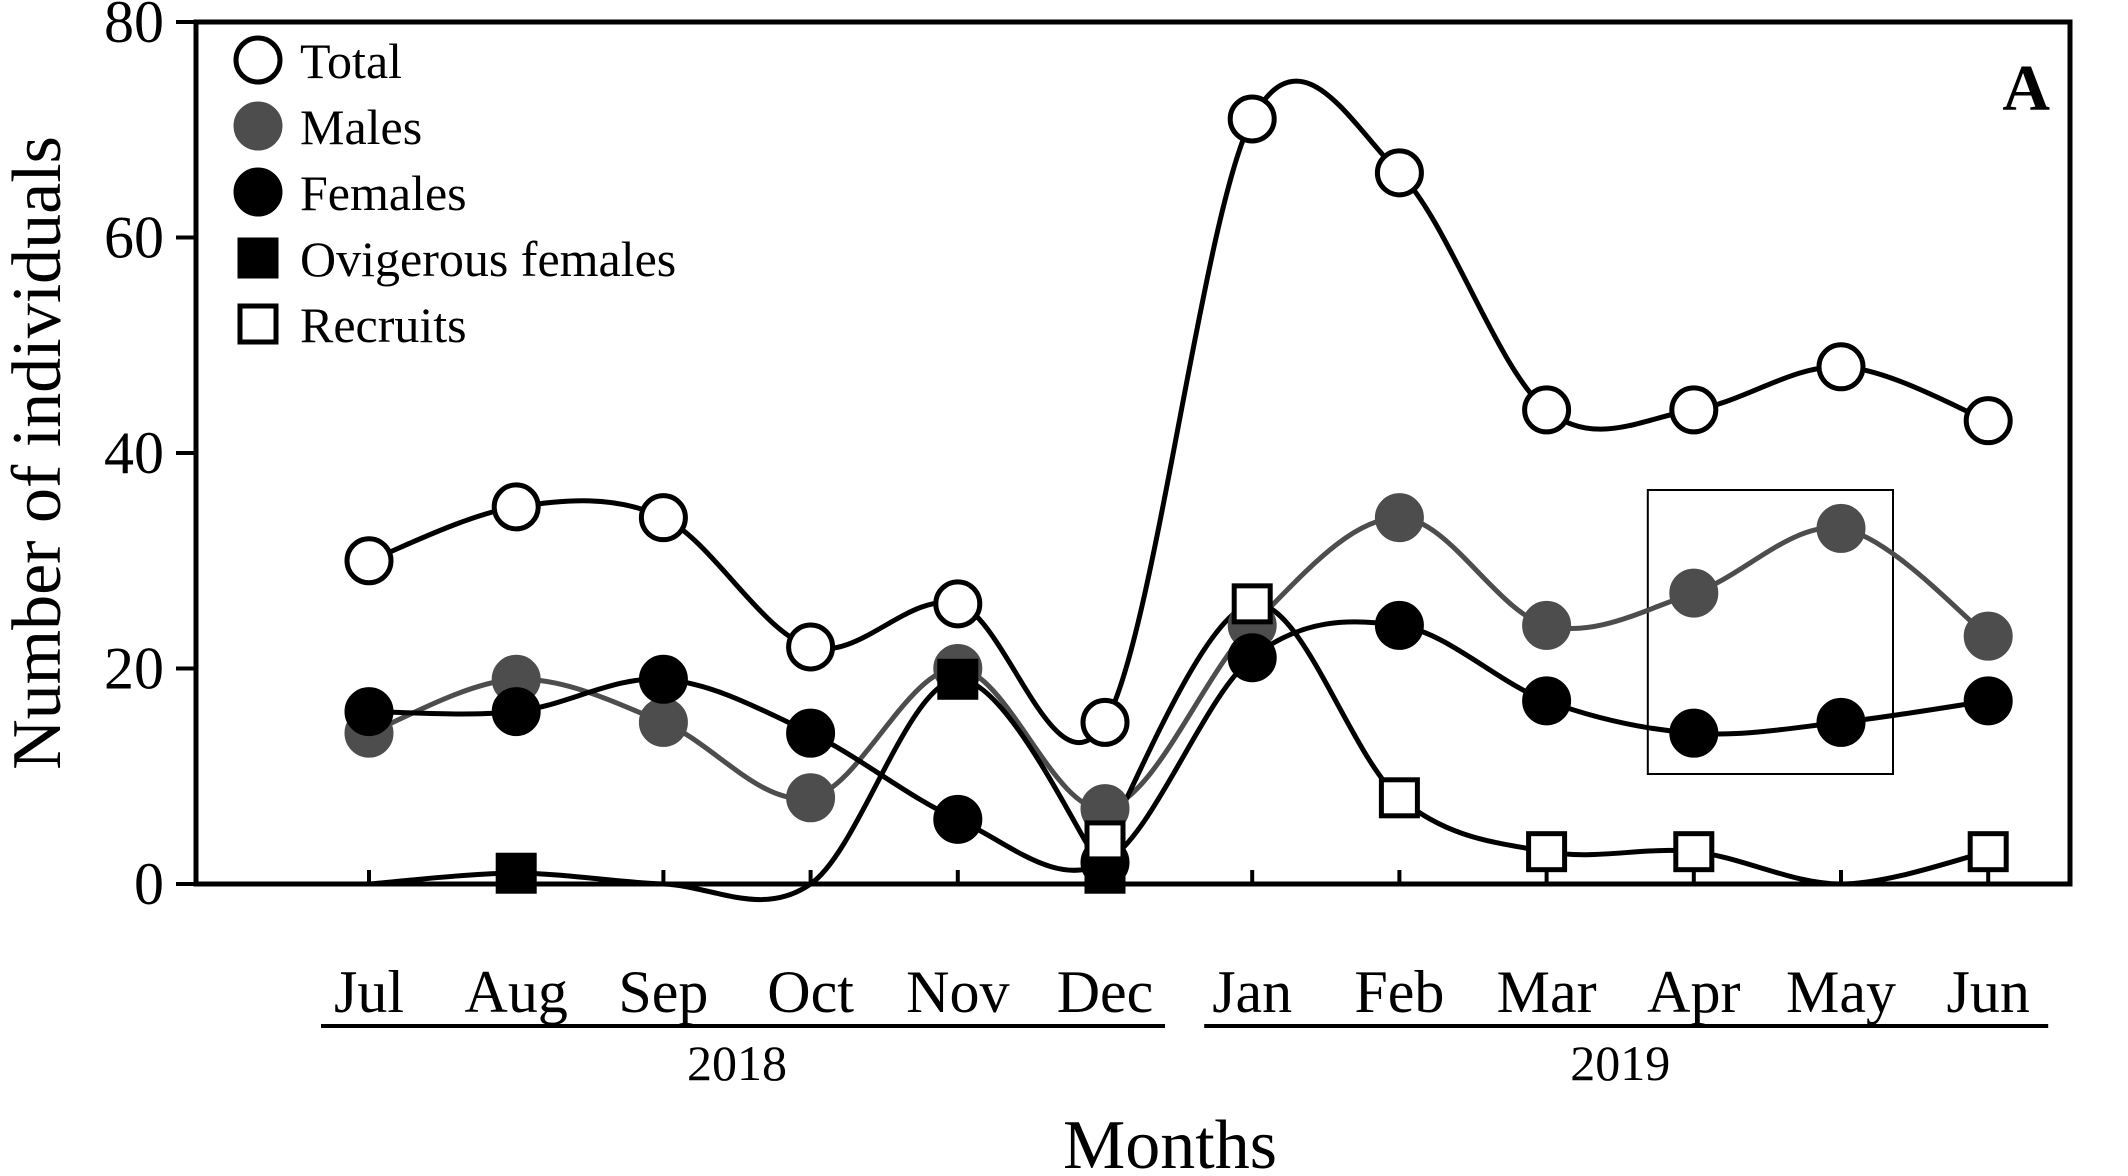  What do you see at coordinates (383, 325) in the screenshot?
I see `legend-label-recruits: Recruits` at bounding box center [383, 325].